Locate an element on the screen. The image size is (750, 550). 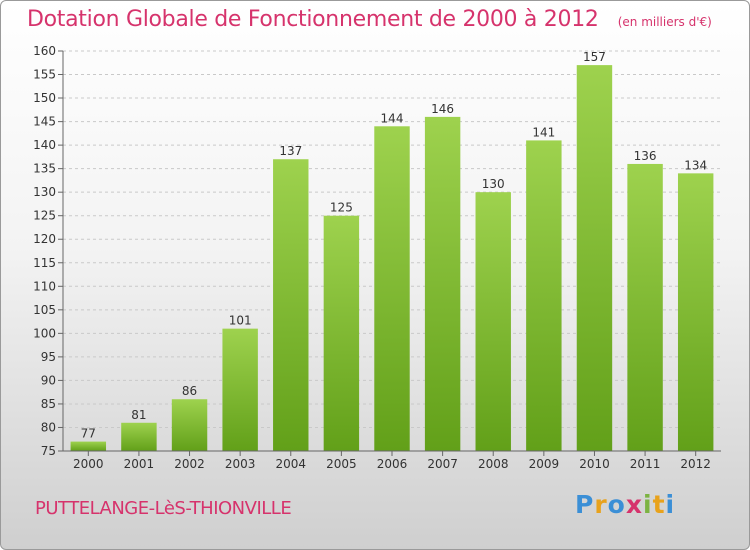
y-tick-label: 110 is located at coordinates (44, 286).